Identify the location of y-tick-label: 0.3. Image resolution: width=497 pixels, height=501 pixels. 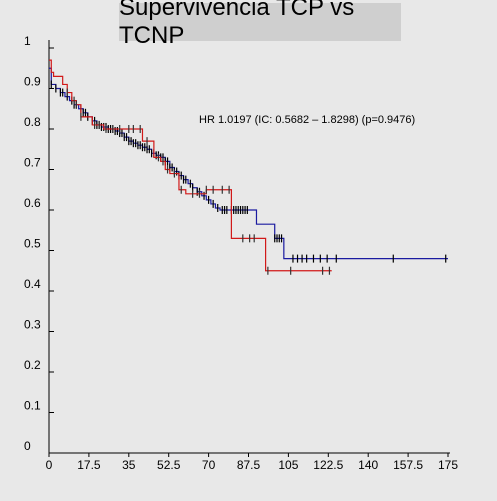
(32, 325).